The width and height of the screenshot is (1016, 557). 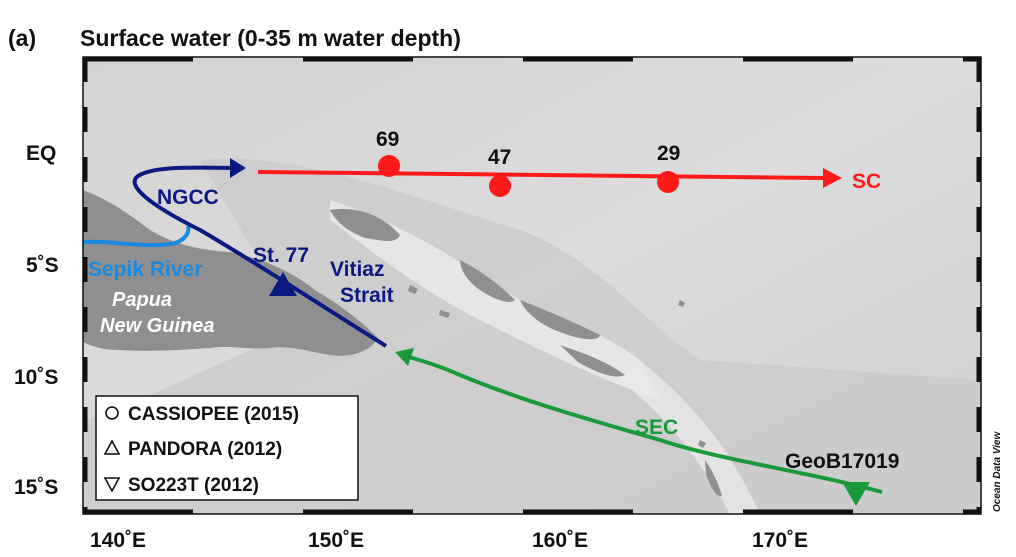 What do you see at coordinates (541, 175) in the screenshot?
I see `sc-current-line` at bounding box center [541, 175].